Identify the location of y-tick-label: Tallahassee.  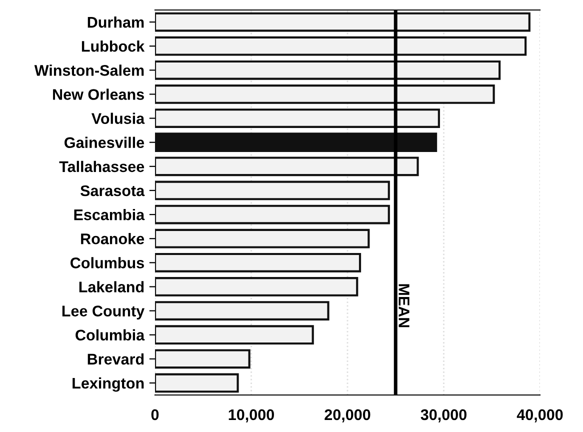
(101, 166).